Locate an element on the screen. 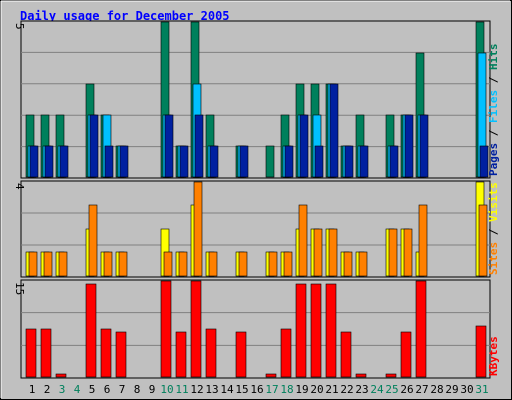 Image resolution: width=512 pixels, height=400 pixels. legend-hits-files-pages: Pages / Files / Hits is located at coordinates (493, 110).